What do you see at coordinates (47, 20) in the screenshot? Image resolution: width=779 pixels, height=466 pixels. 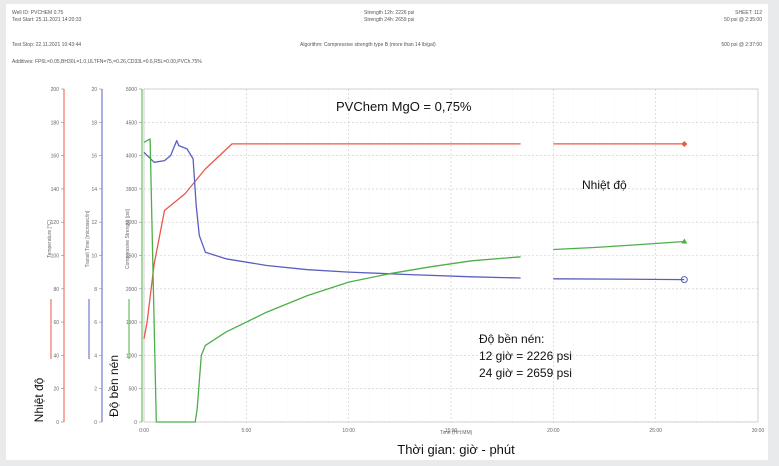 I see `test-start-text: Test Start: 25.11.2021 14:20:33` at bounding box center [47, 20].